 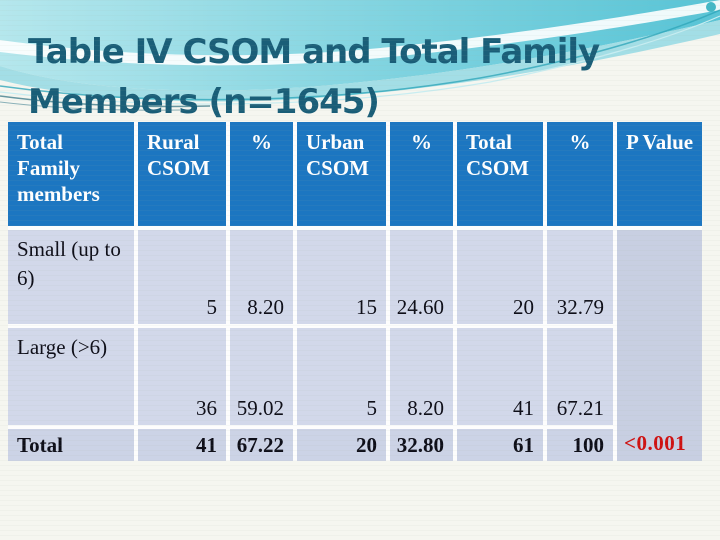 What do you see at coordinates (421, 376) in the screenshot?
I see `cell-large-urban-percent: 8.20` at bounding box center [421, 376].